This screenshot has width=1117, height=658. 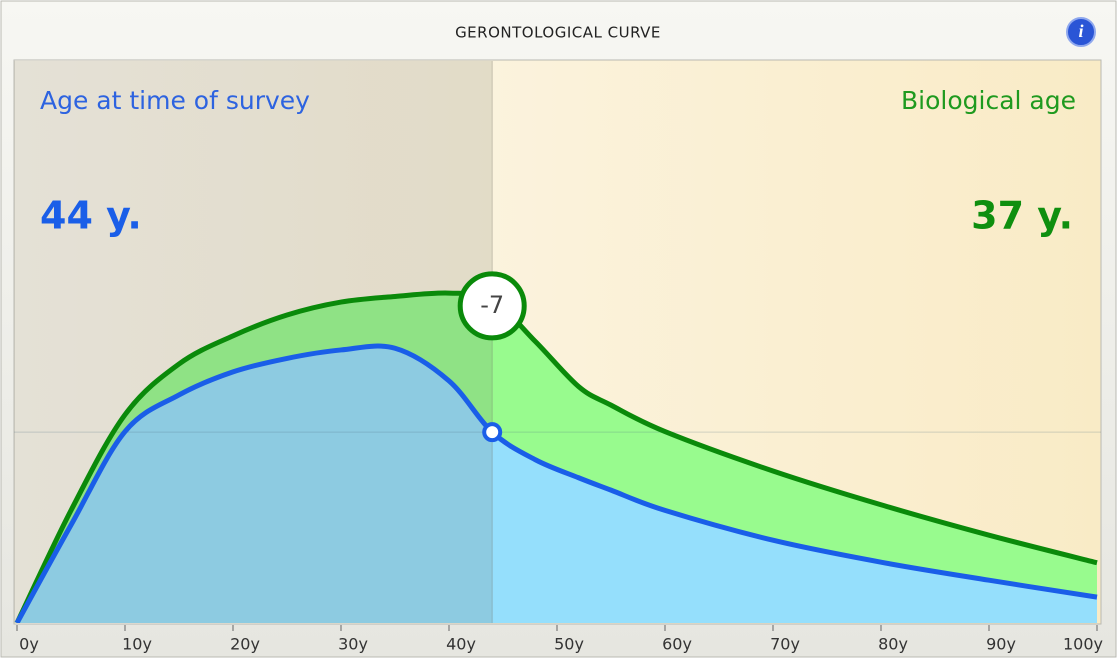 I want to click on survey-label: Age at time of survey, so click(x=175, y=100).